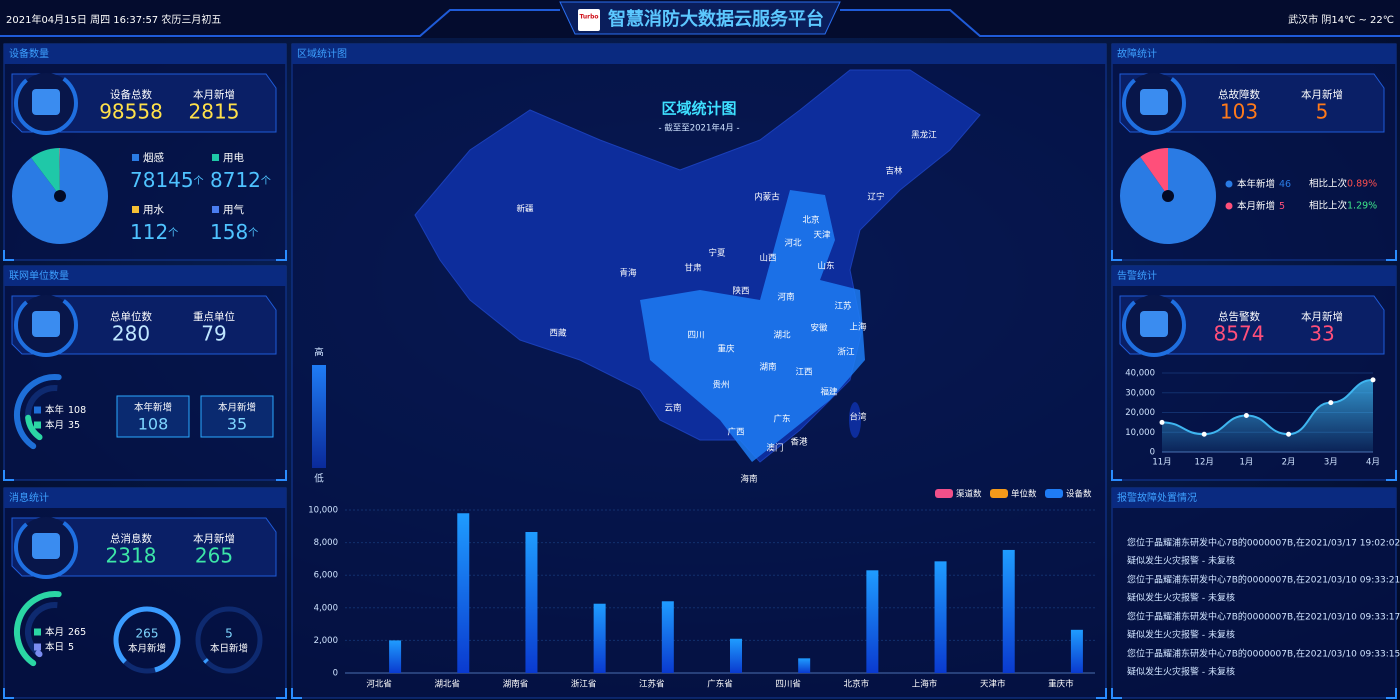  What do you see at coordinates (233, 157) in the screenshot?
I see `legend-label: 用电` at bounding box center [233, 157].